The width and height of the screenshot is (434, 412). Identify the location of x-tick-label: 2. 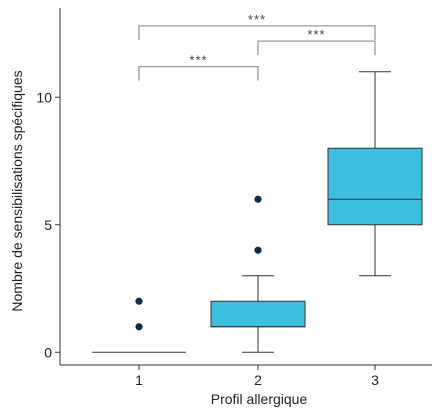
(258, 380).